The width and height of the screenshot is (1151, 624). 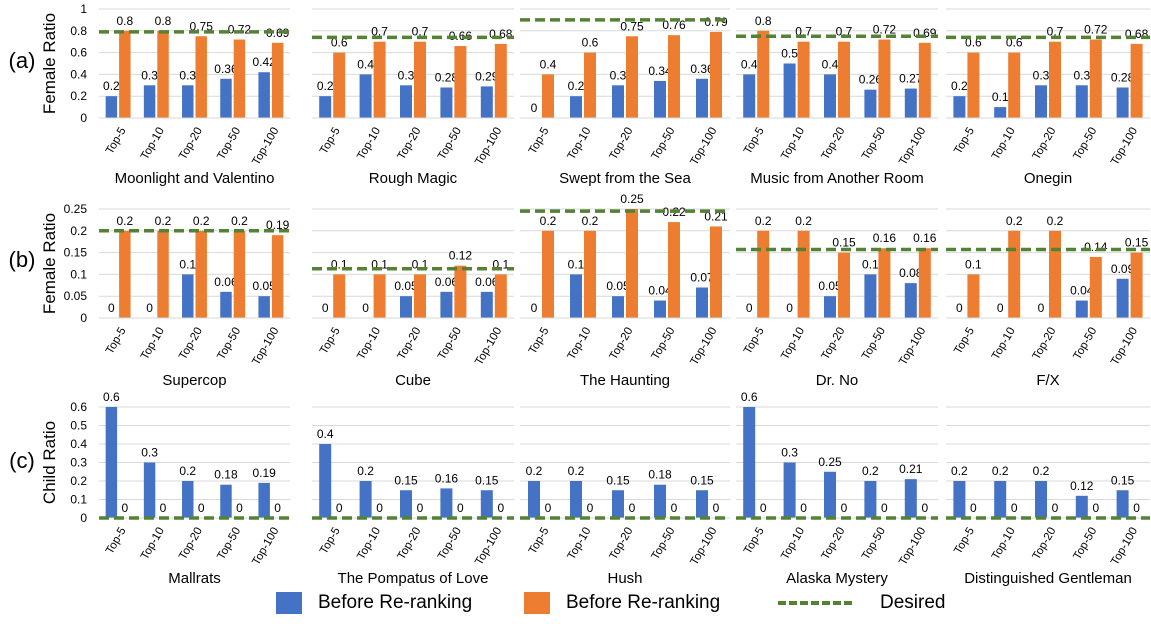 What do you see at coordinates (789, 54) in the screenshot?
I see `data-label: 0.5` at bounding box center [789, 54].